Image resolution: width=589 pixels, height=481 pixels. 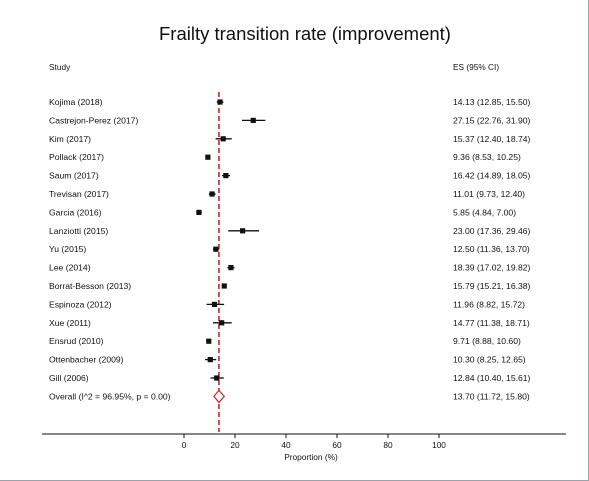 What do you see at coordinates (235, 445) in the screenshot?
I see `x-tick-label: 20` at bounding box center [235, 445].